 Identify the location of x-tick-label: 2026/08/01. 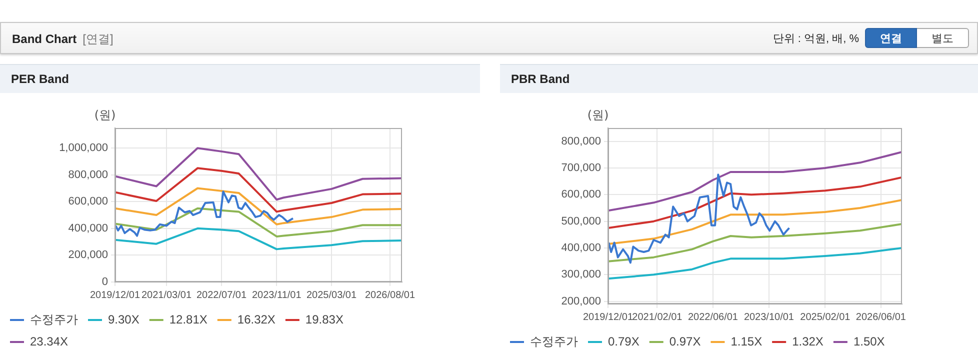
(390, 295).